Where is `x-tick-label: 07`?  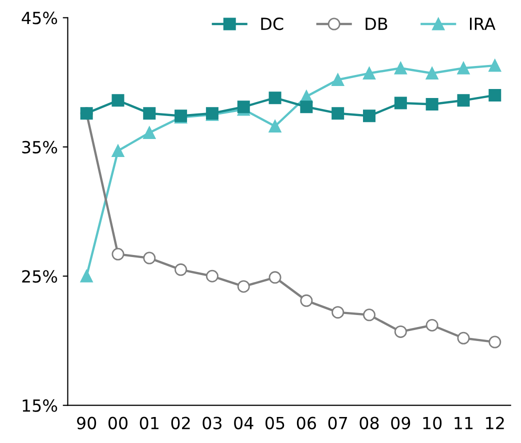 x-tick-label: 07 is located at coordinates (338, 423).